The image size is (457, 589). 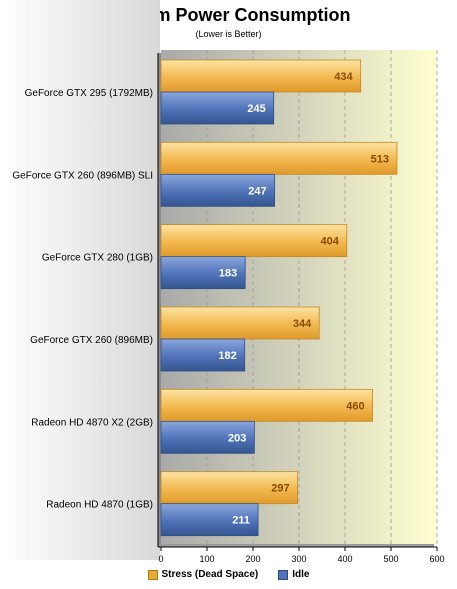 I want to click on value-label-stress-0: 434, so click(x=343, y=77).